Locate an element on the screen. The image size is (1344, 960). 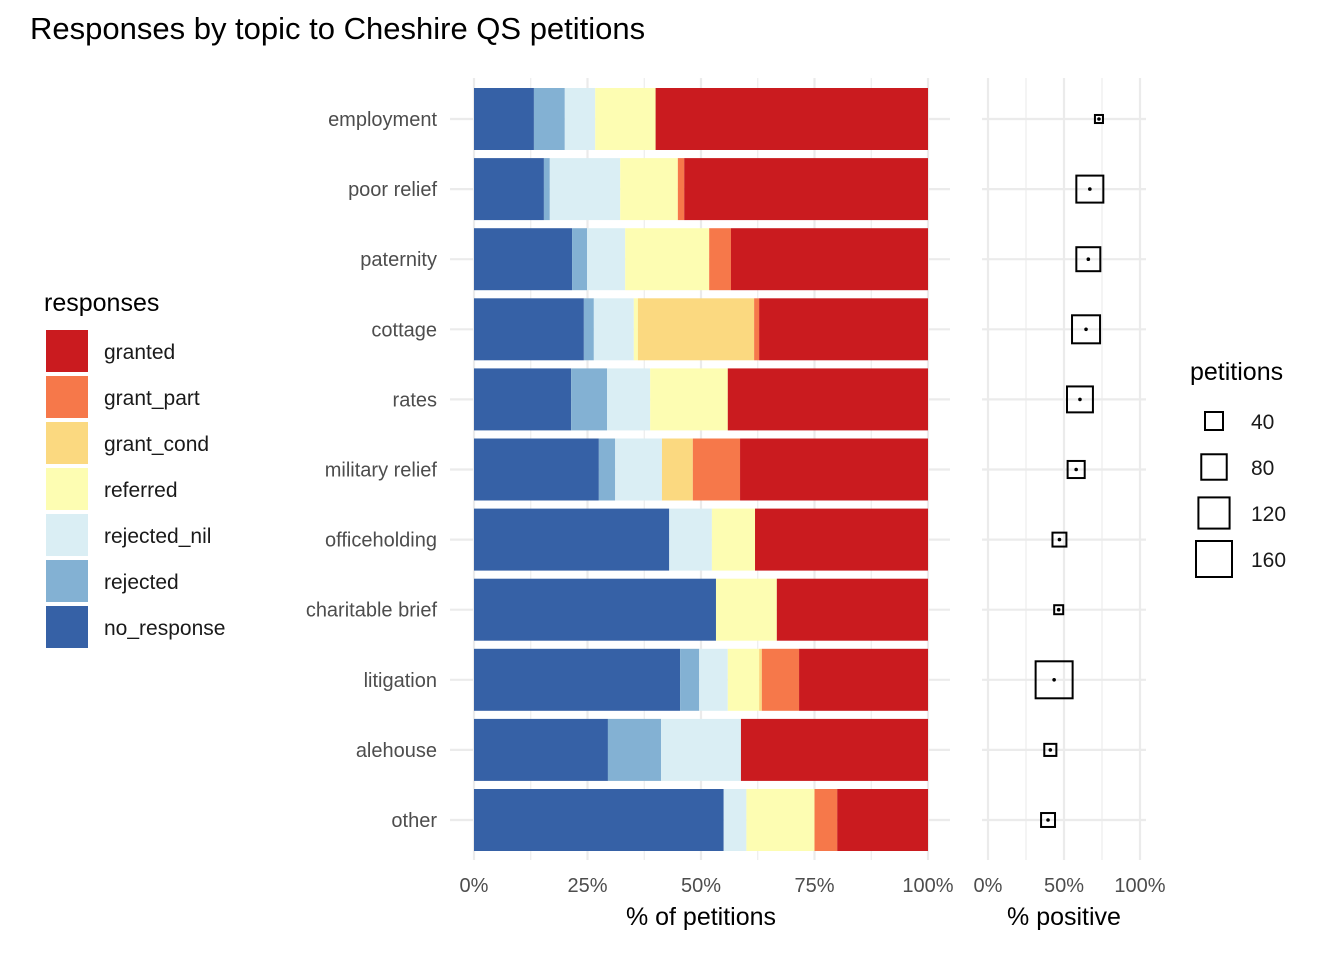
size-legend-label: 80 is located at coordinates (1262, 468).